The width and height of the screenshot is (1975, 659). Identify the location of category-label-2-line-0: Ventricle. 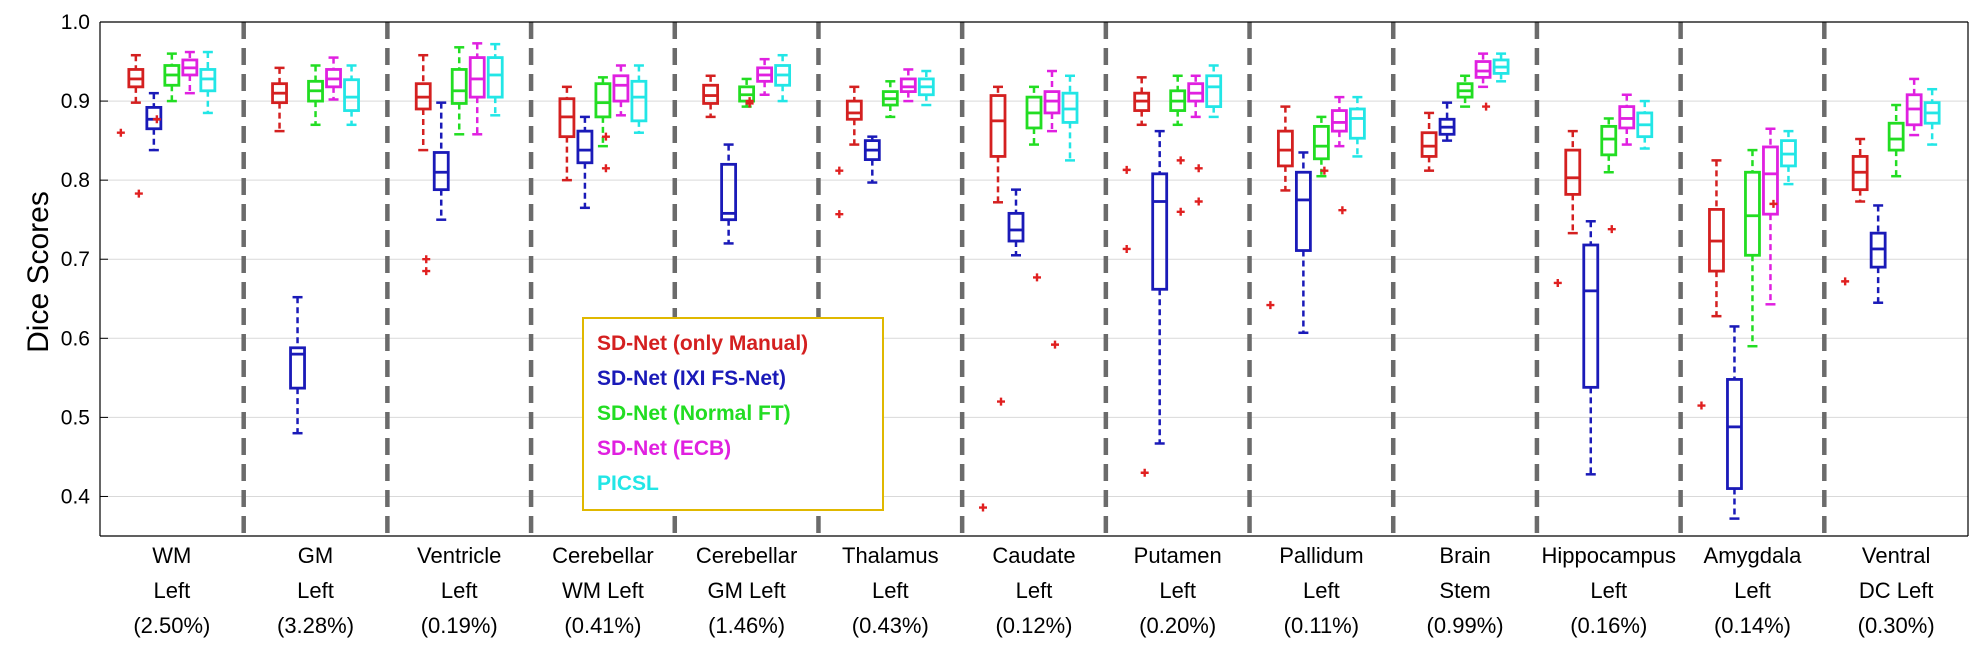
(459, 555).